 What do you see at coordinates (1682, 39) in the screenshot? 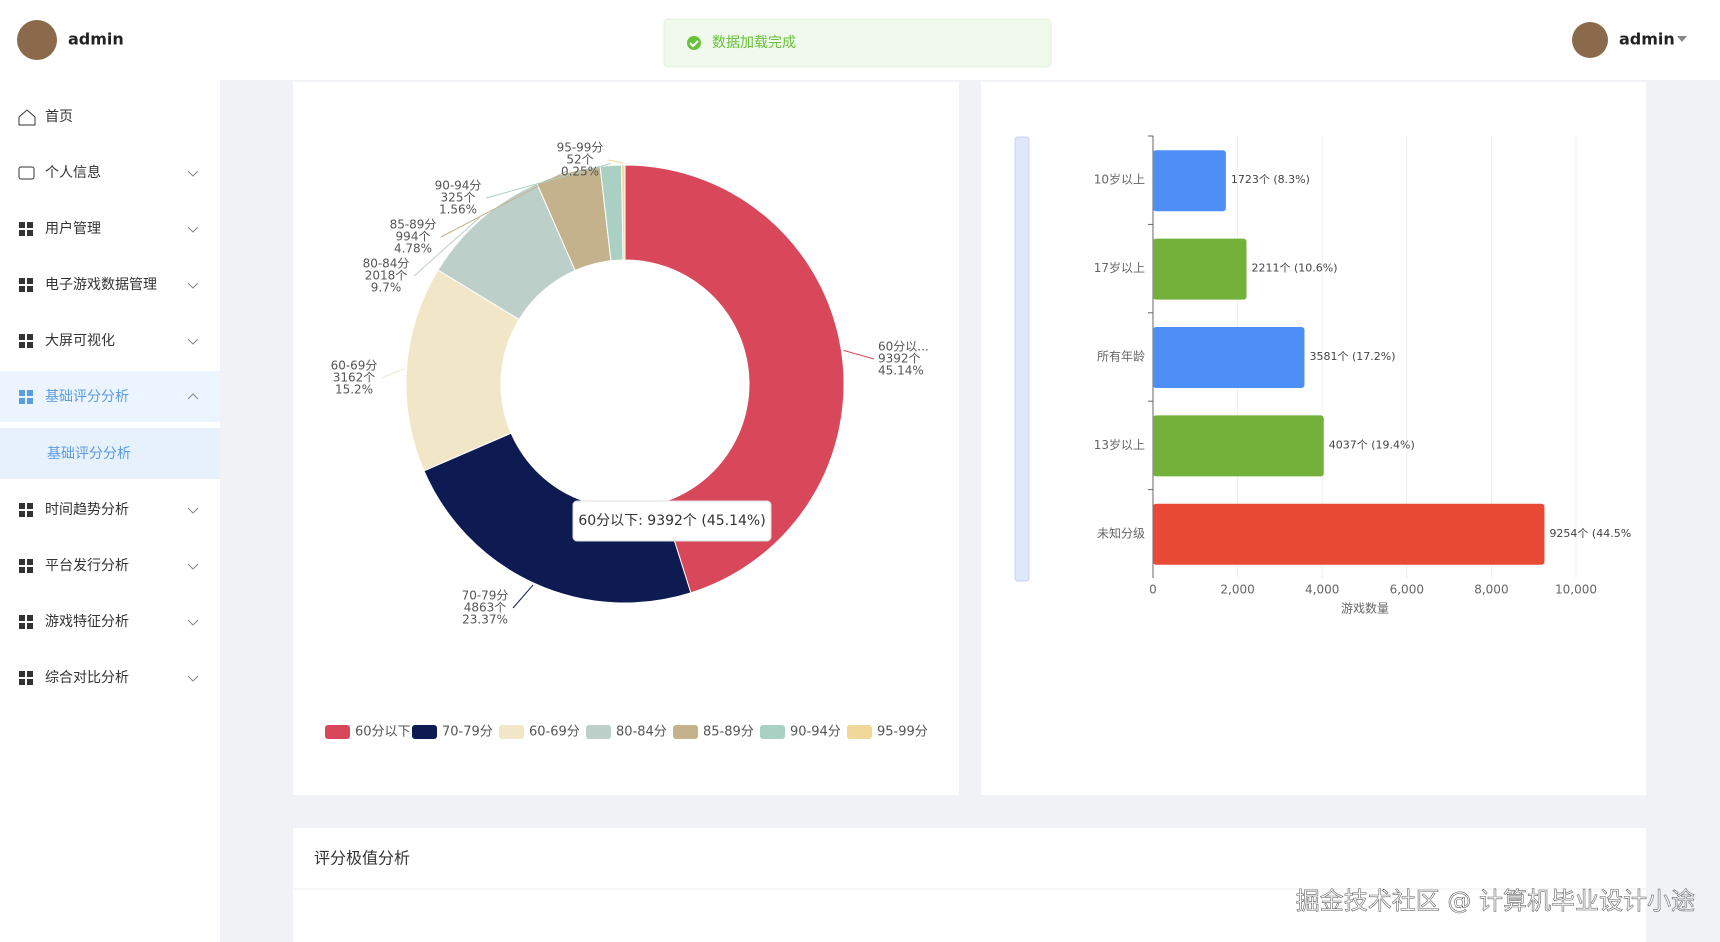
I see `caret` at bounding box center [1682, 39].